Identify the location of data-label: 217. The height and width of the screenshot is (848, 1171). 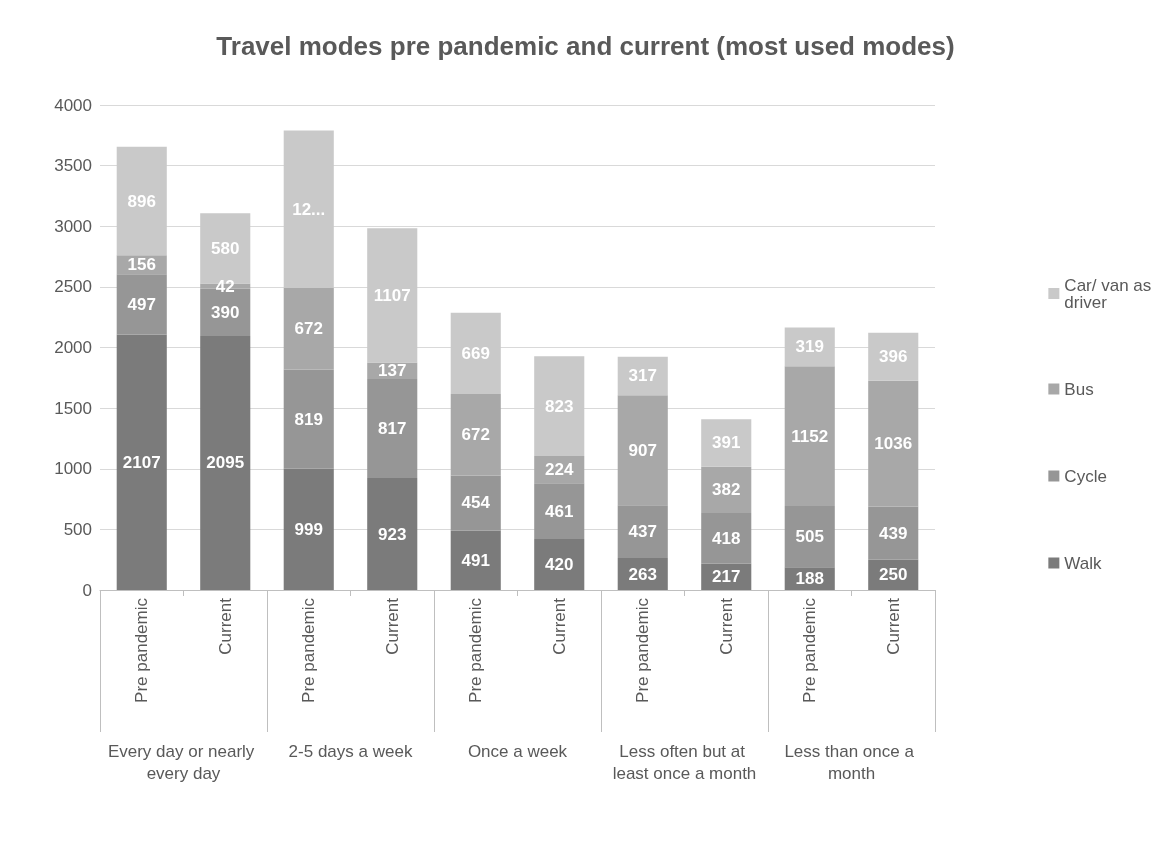
(726, 577).